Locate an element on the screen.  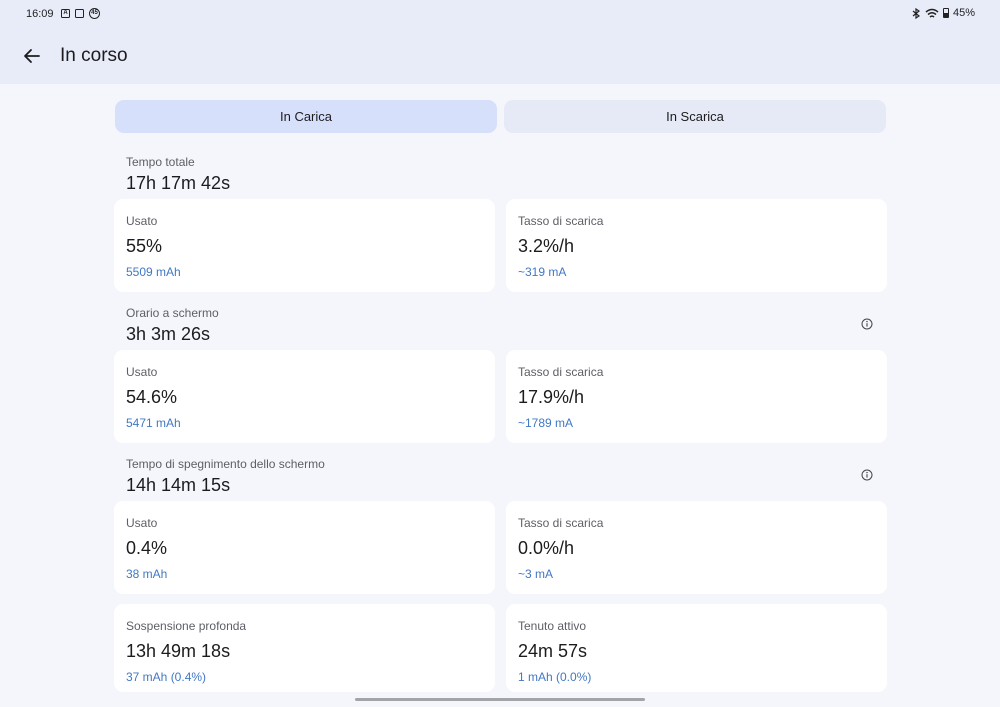
tab-in-carica: In Carica is located at coordinates (306, 116).